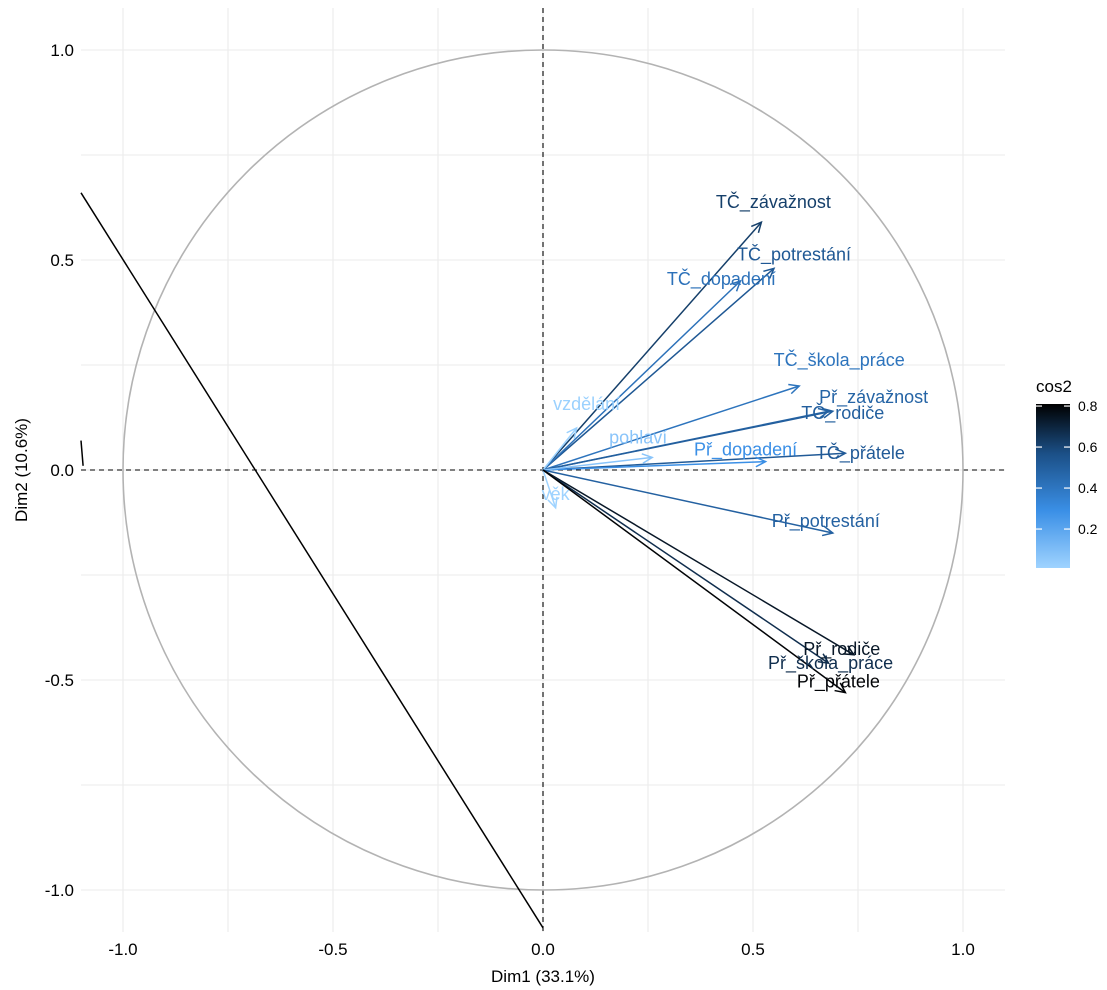 The height and width of the screenshot is (990, 1107). What do you see at coordinates (860, 453) in the screenshot?
I see `variable-label: TČ_přátele` at bounding box center [860, 453].